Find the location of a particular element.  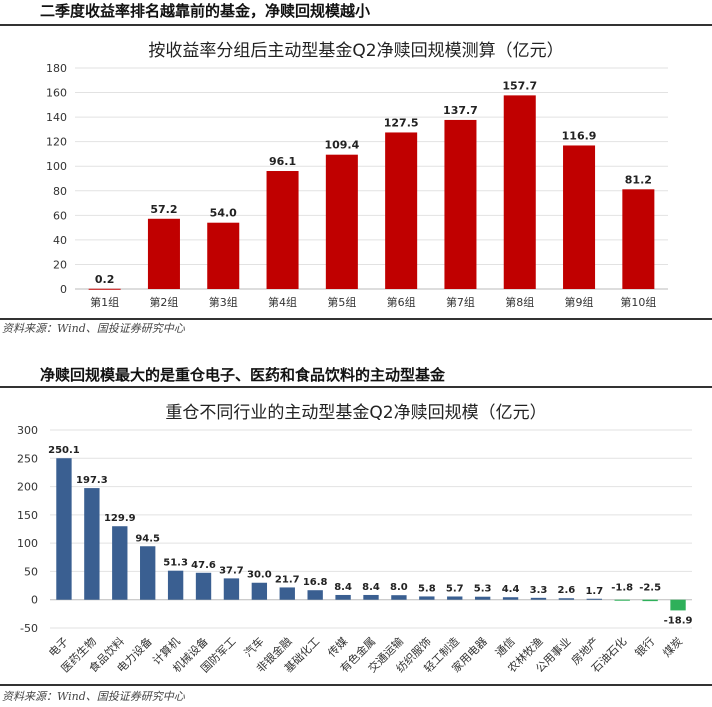

chart2-data-label: 197.3 is located at coordinates (92, 480).